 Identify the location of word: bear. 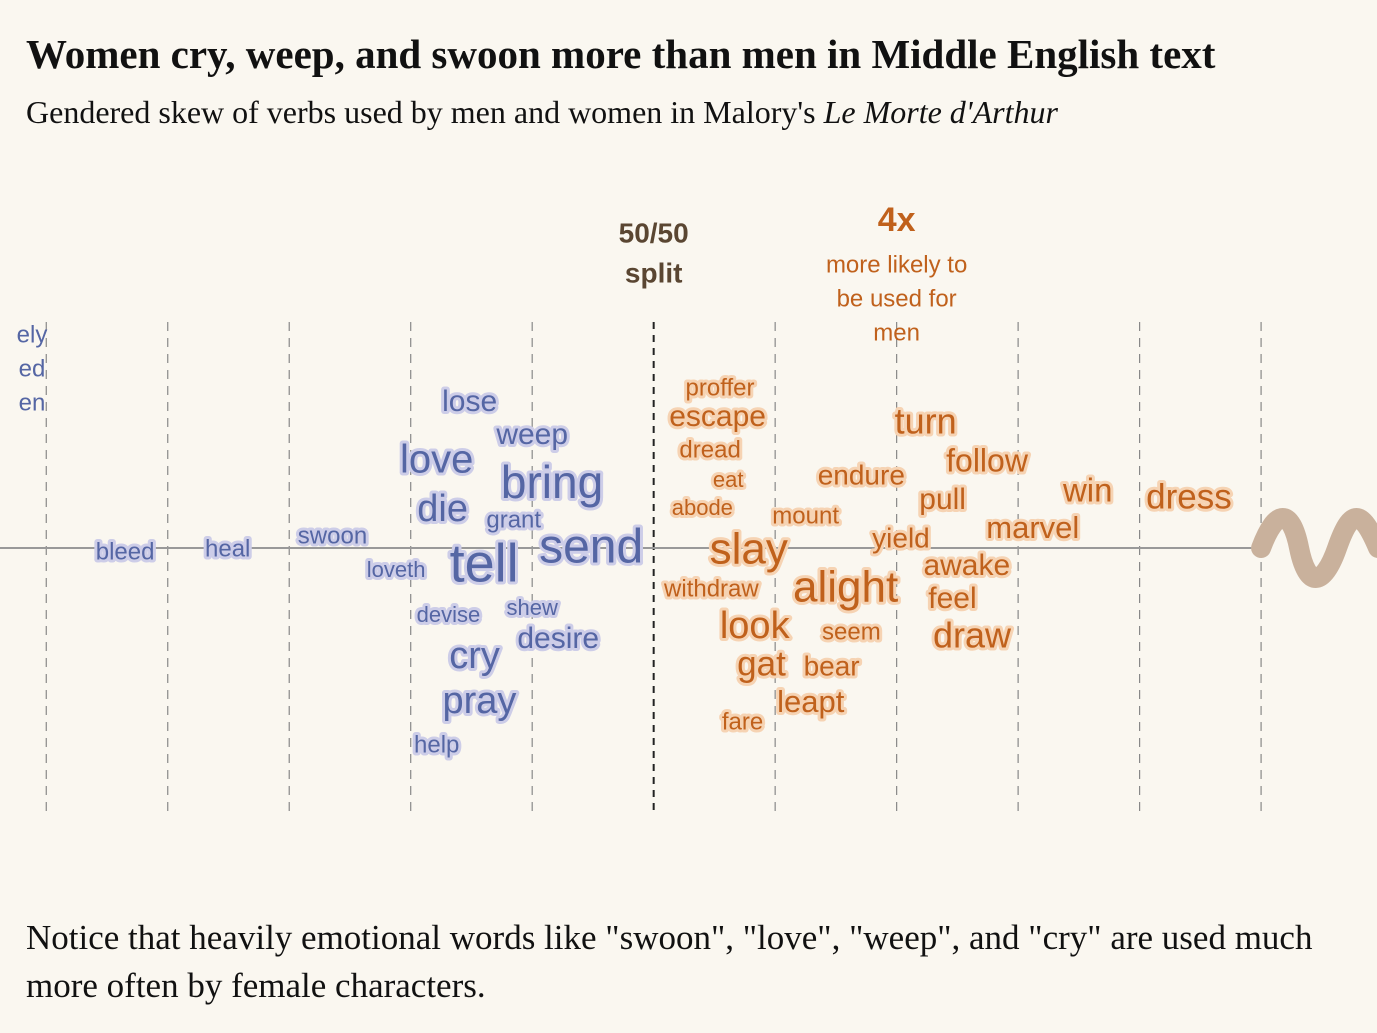
(832, 665).